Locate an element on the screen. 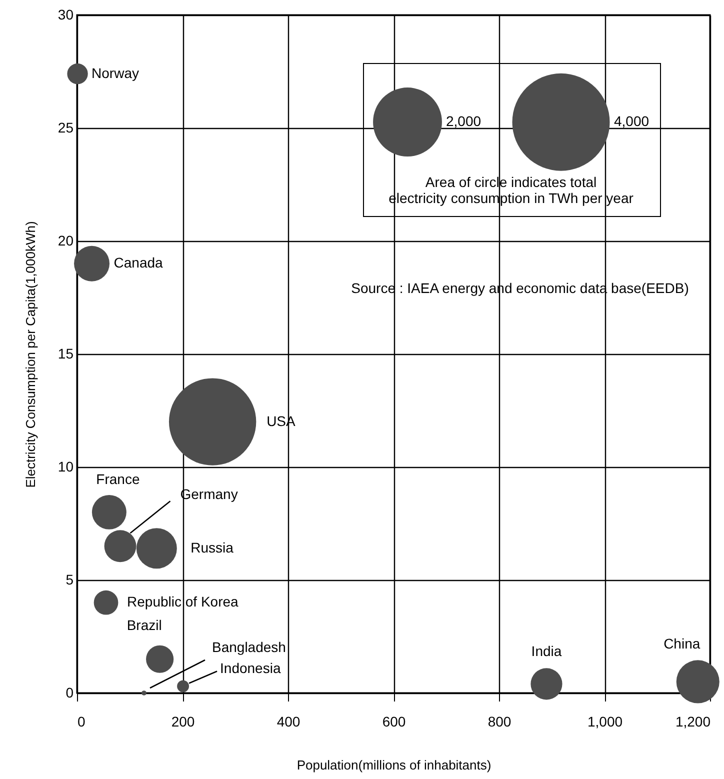 The width and height of the screenshot is (724, 779). series-label: Norway is located at coordinates (115, 72).